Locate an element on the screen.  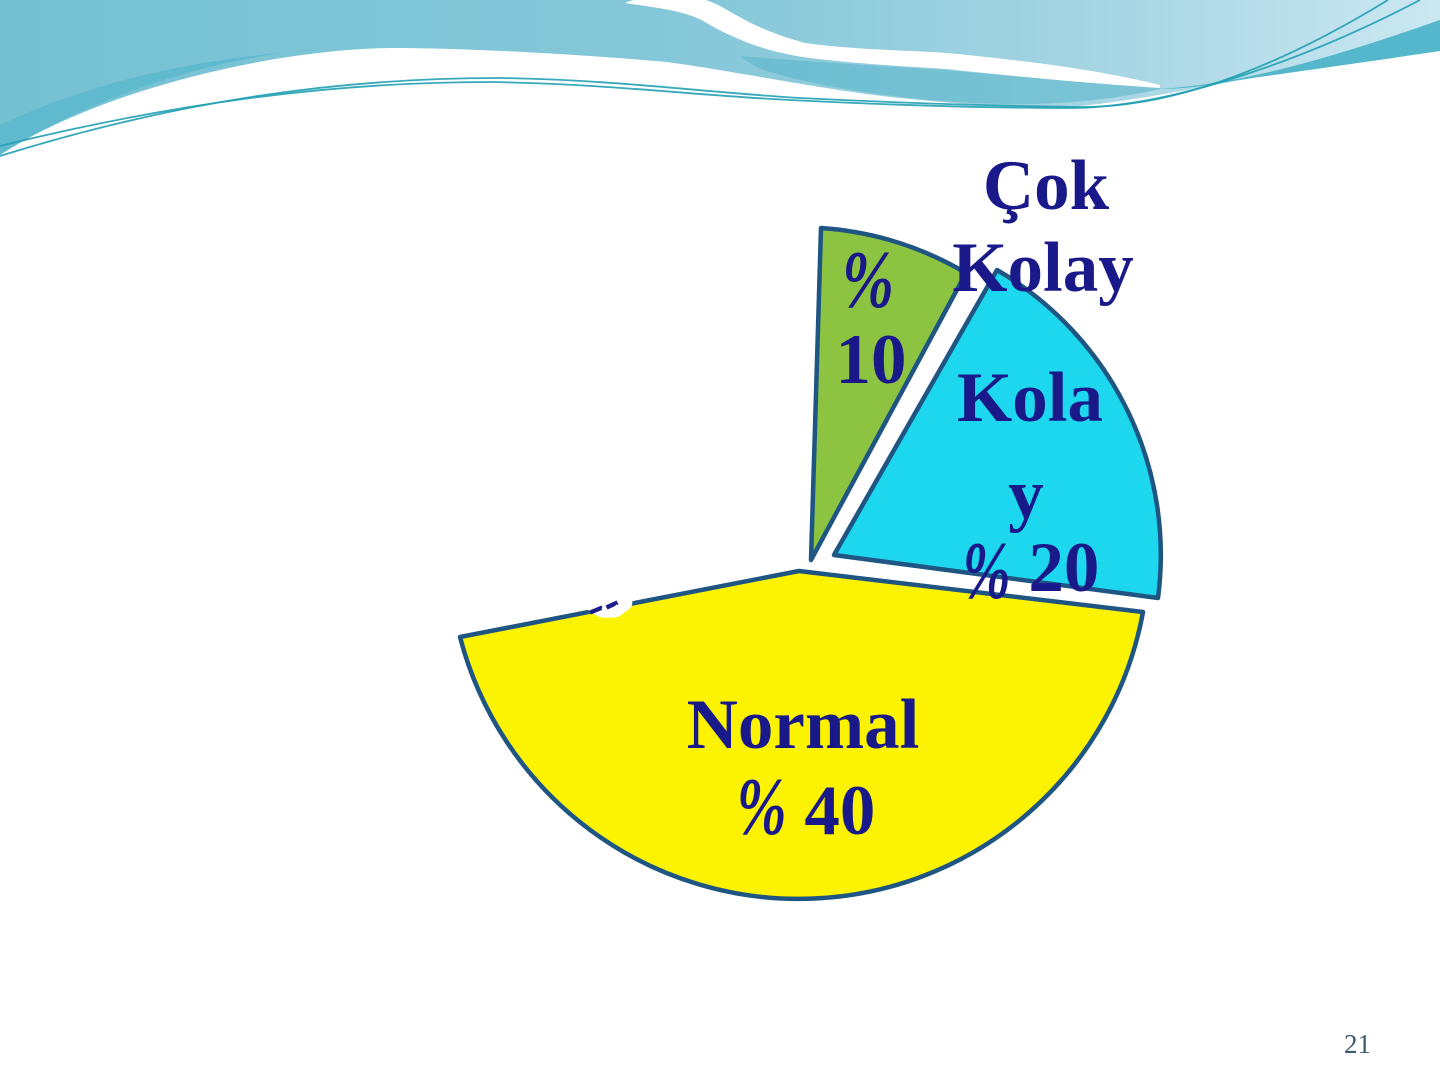
svg-text: % 40 is located at coordinates (806, 806).